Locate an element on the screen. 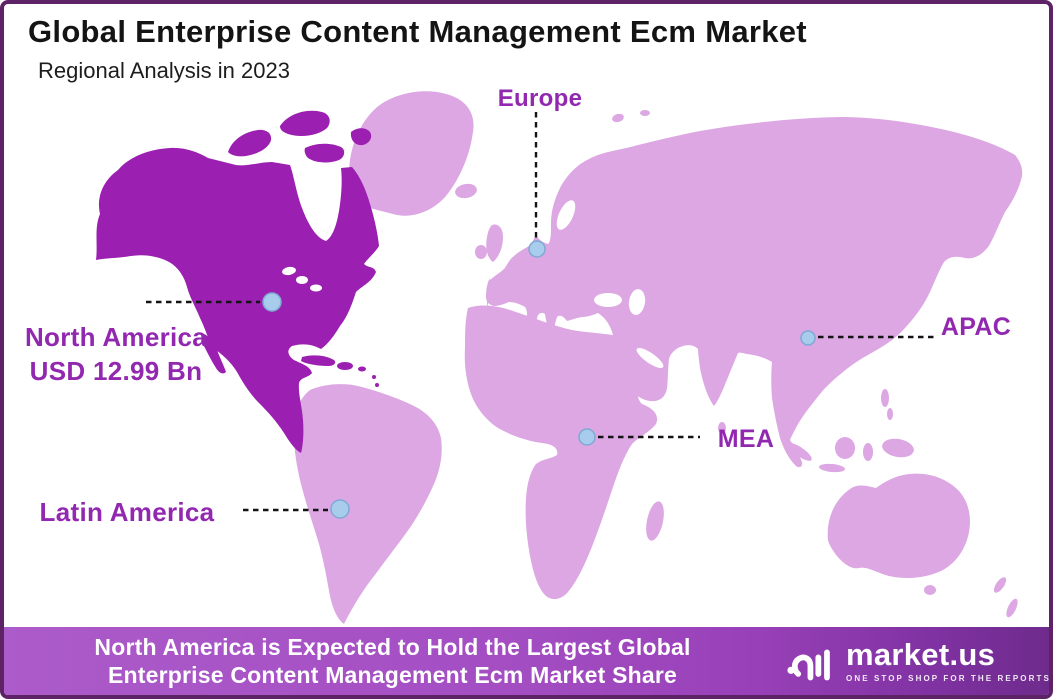 The width and height of the screenshot is (1053, 699). persian-gulf is located at coordinates (650, 358).